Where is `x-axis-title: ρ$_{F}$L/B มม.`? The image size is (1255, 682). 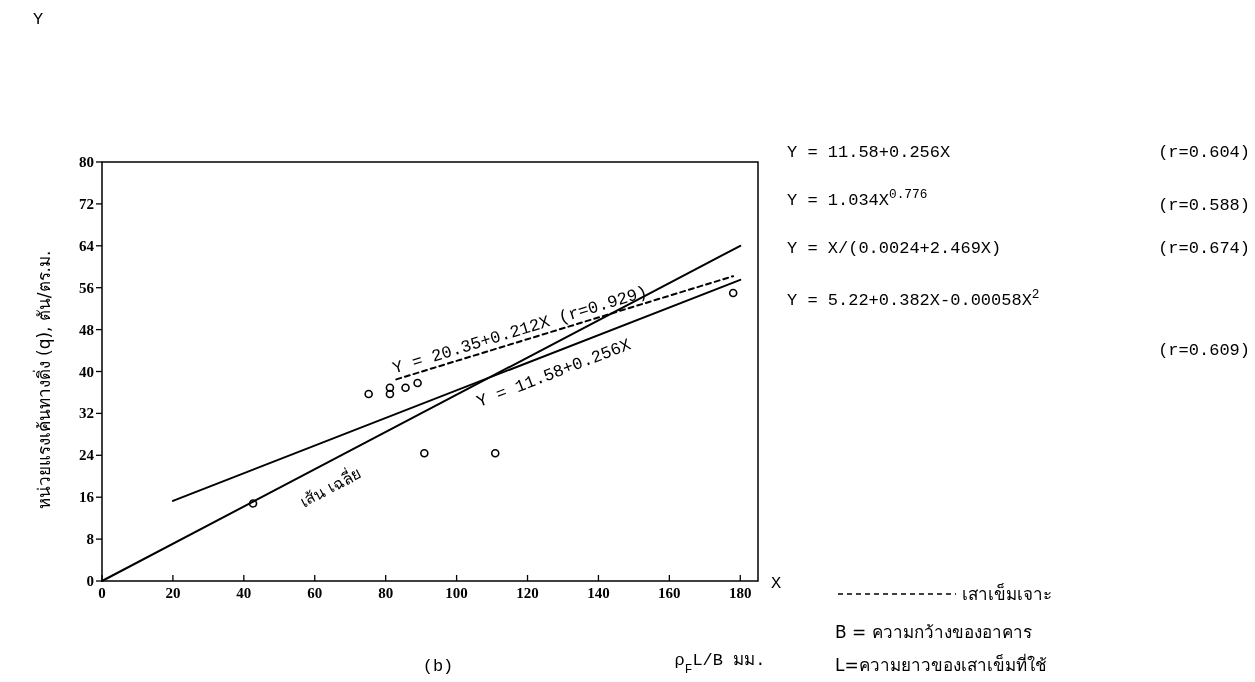
x-axis-title: ρ$_{F}$L/B มม. is located at coordinates (720, 664).